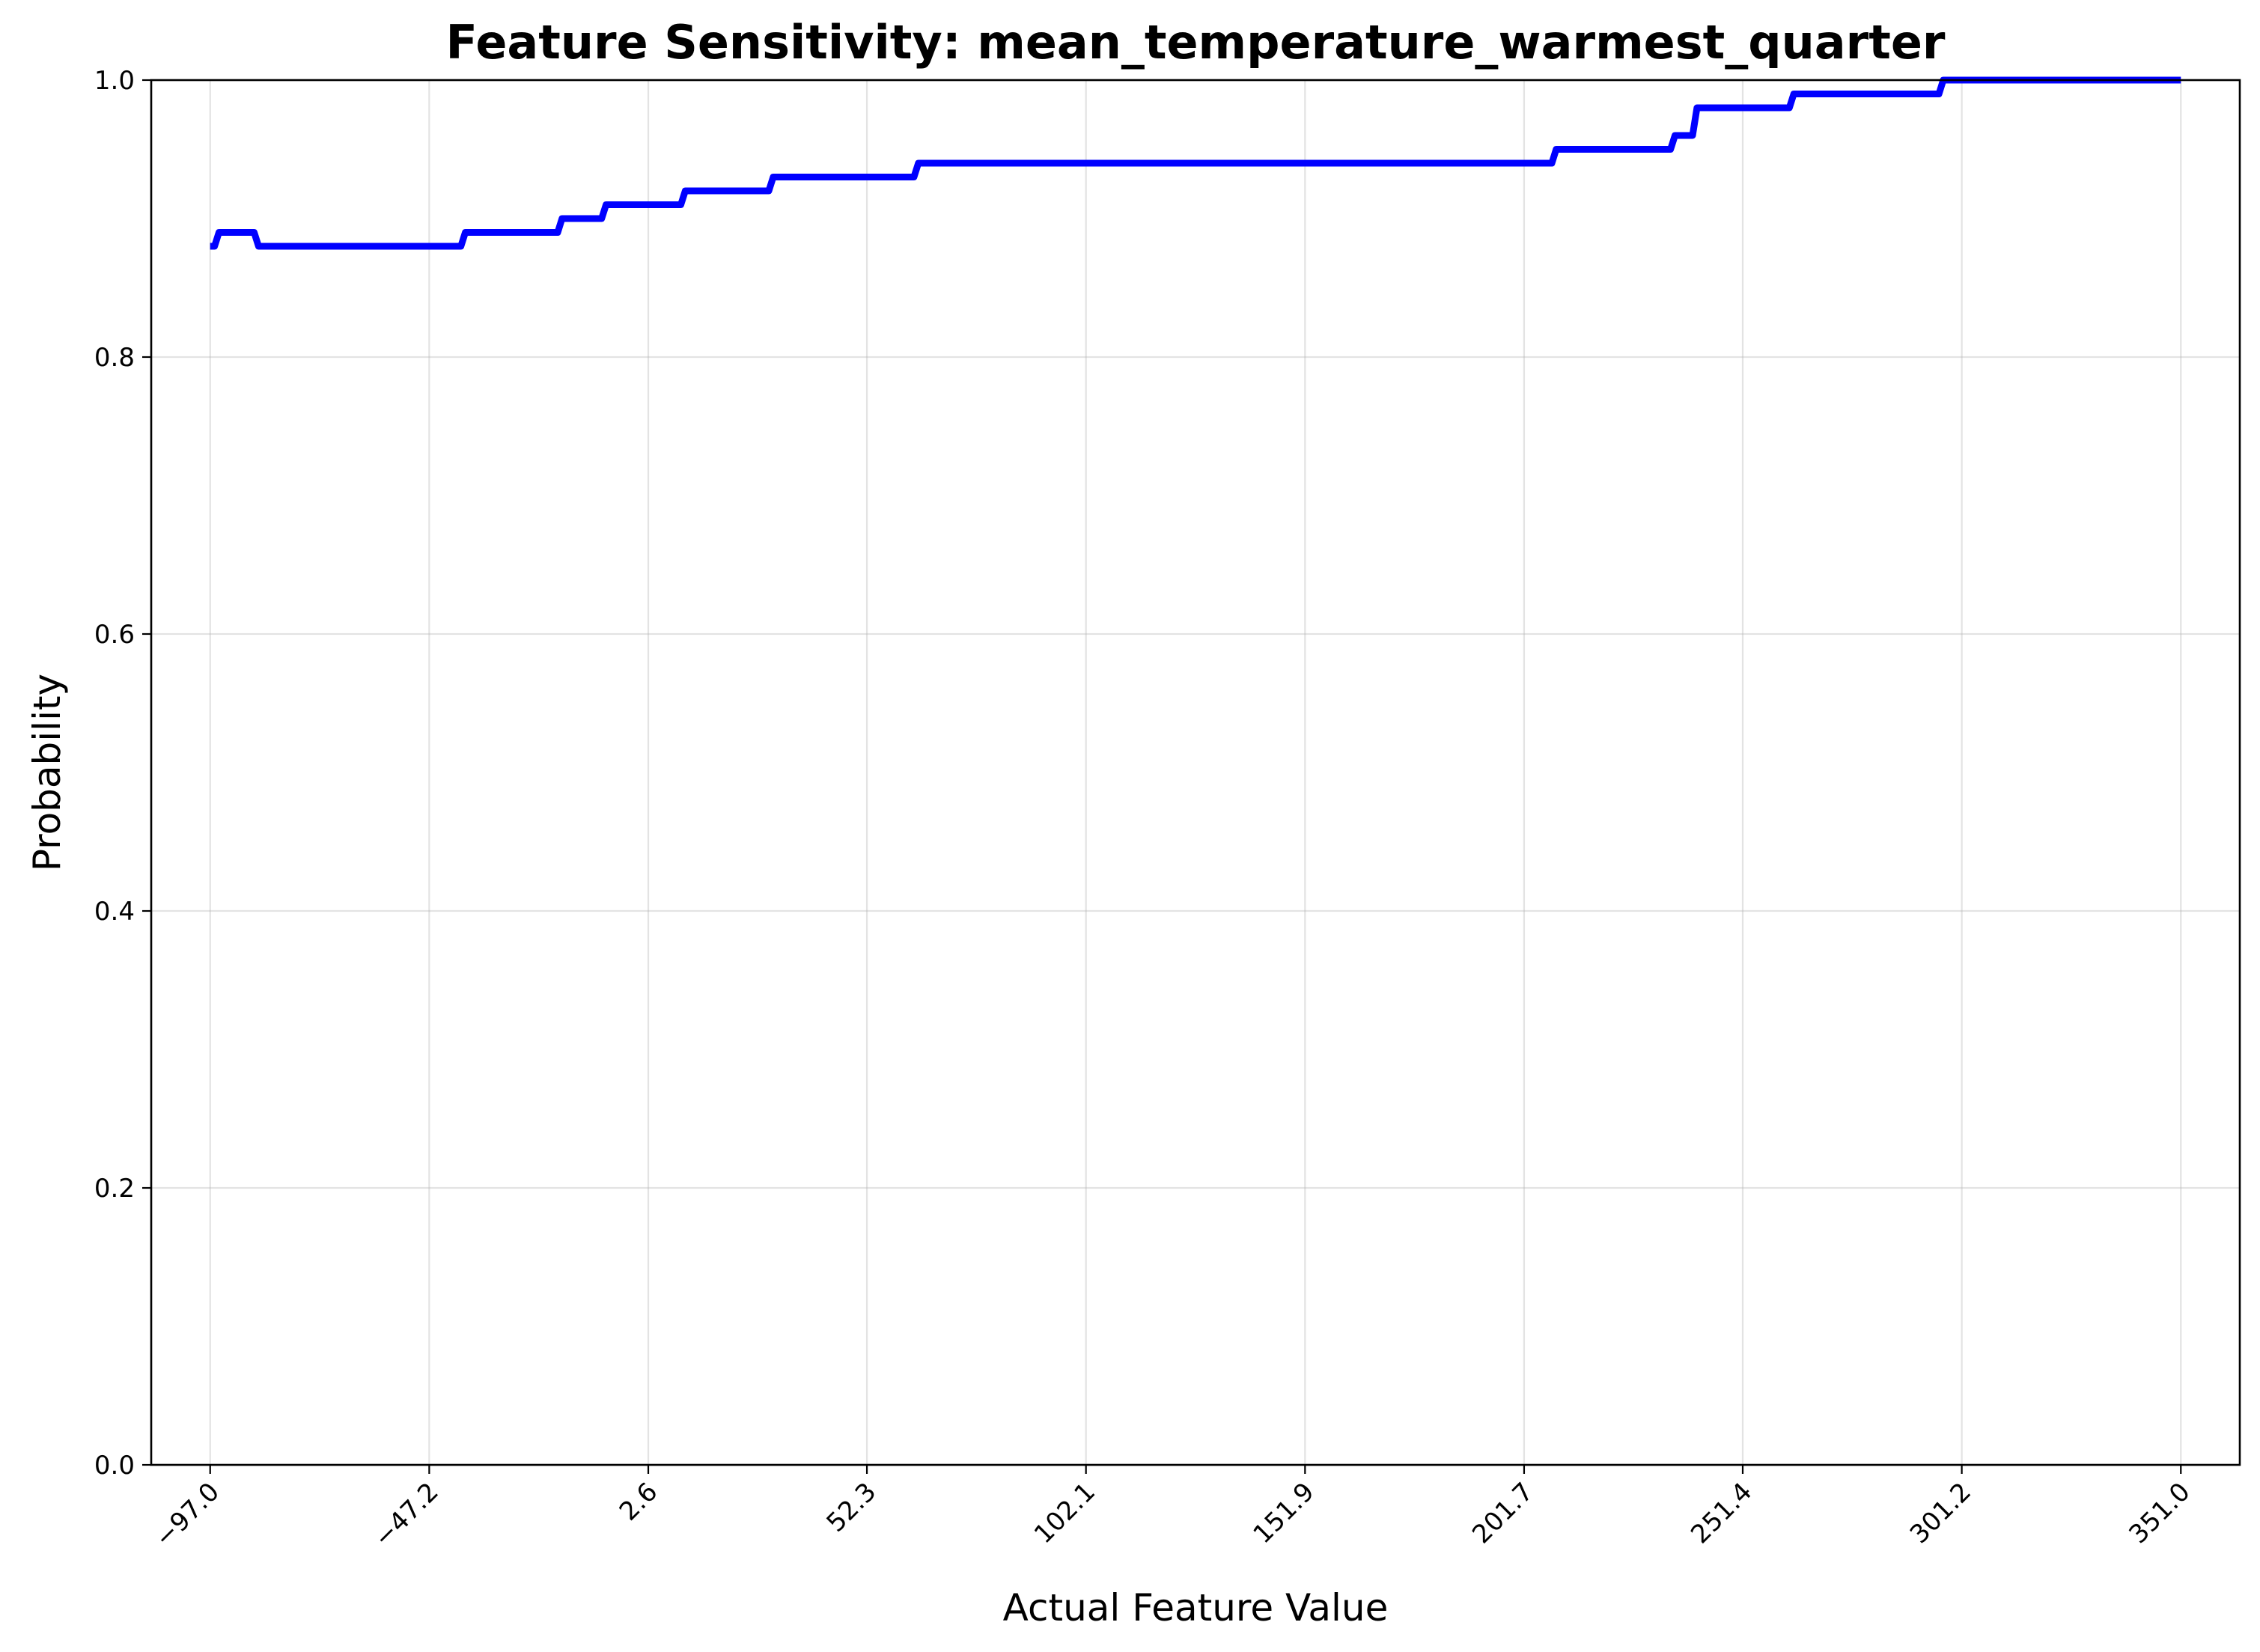  What do you see at coordinates (114, 358) in the screenshot?
I see `y-tick-label: 0.8` at bounding box center [114, 358].